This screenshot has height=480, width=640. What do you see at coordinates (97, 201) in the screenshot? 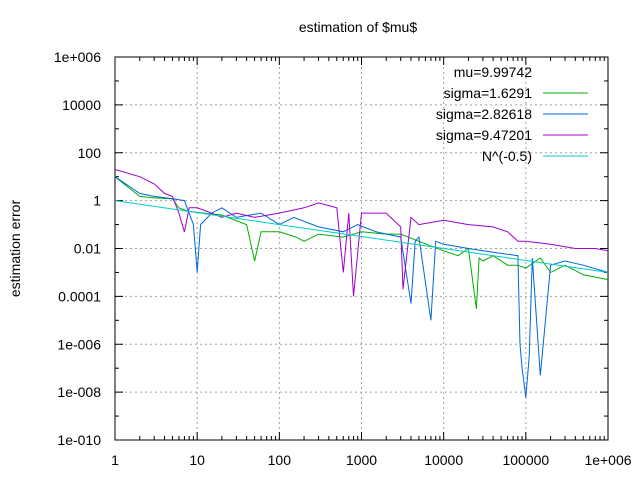
I see `y-tick-label: 1` at bounding box center [97, 201].